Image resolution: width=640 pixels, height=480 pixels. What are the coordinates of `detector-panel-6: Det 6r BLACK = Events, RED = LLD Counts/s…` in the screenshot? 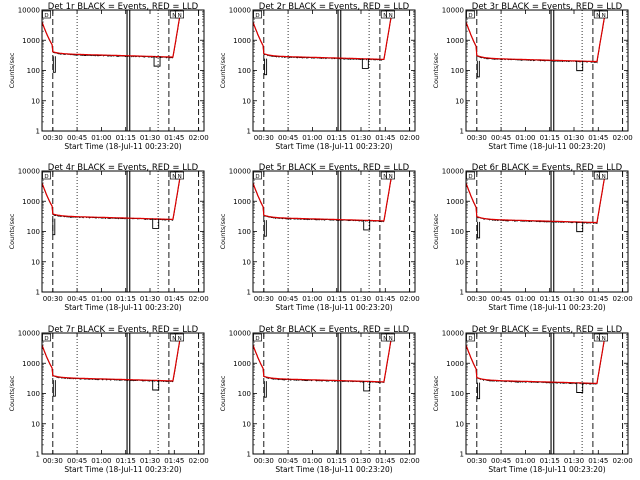 It's located at (532, 237).